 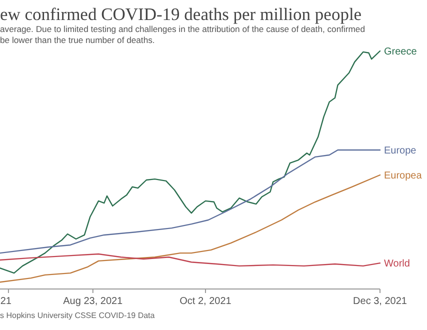 What do you see at coordinates (181, 14) in the screenshot?
I see `chart-title: ew confirmed COVID-19 deaths per million people` at bounding box center [181, 14].